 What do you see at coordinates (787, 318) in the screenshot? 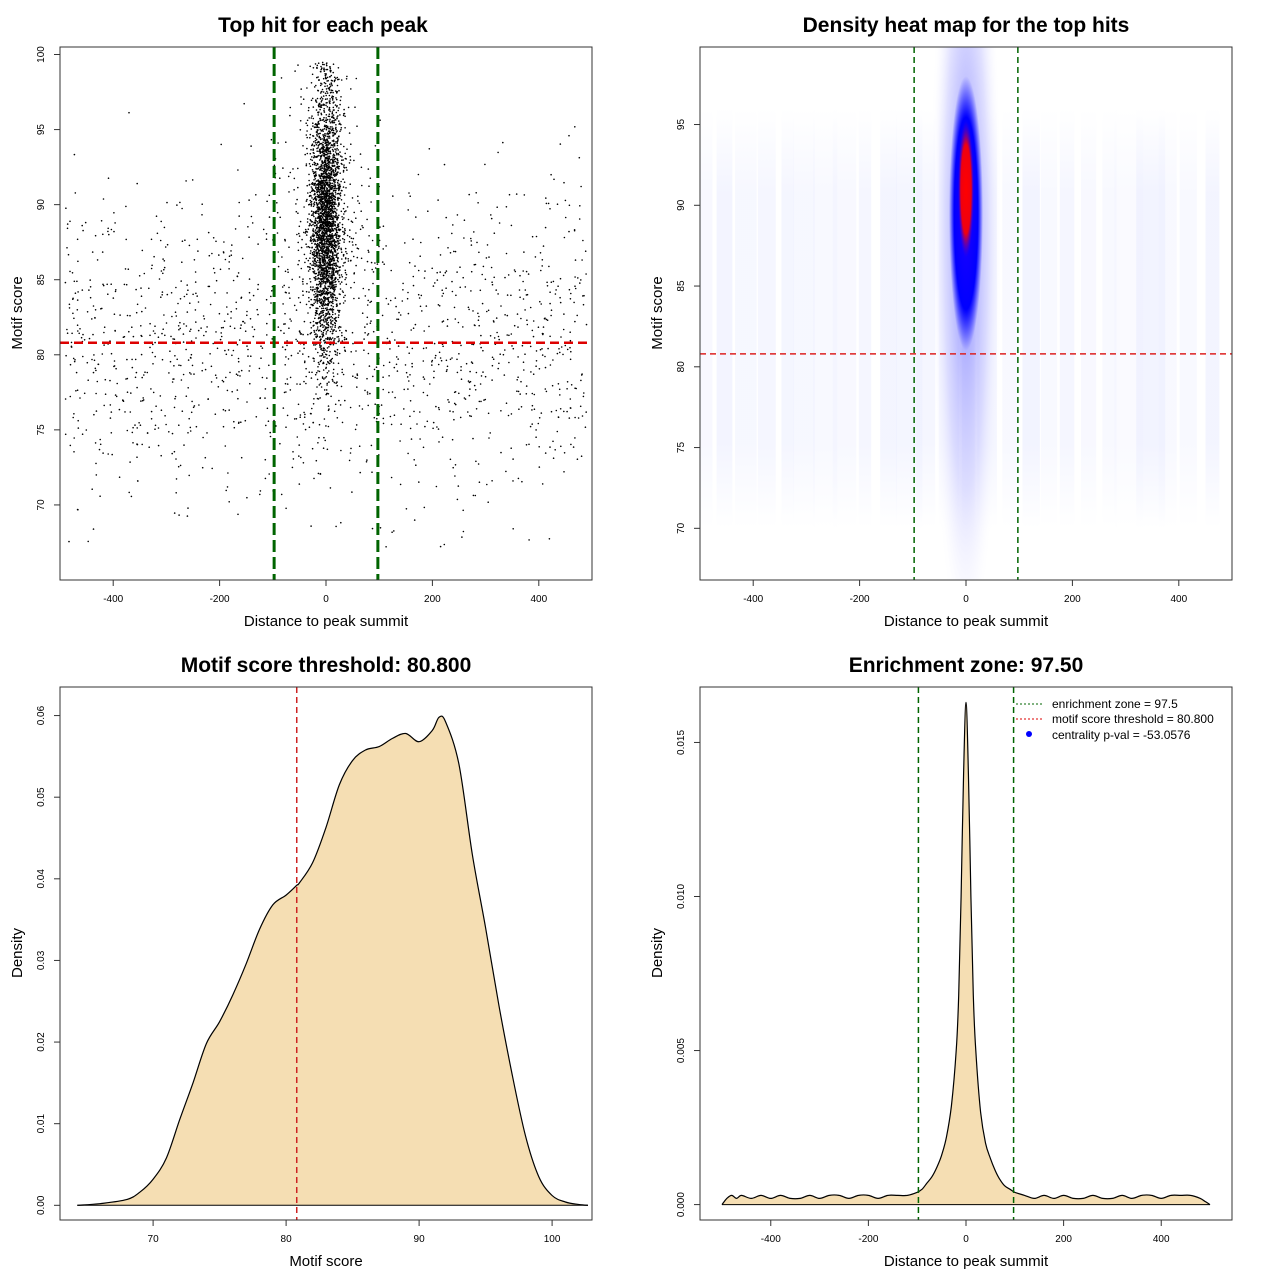
I see `heatmap-background-density` at bounding box center [787, 318].